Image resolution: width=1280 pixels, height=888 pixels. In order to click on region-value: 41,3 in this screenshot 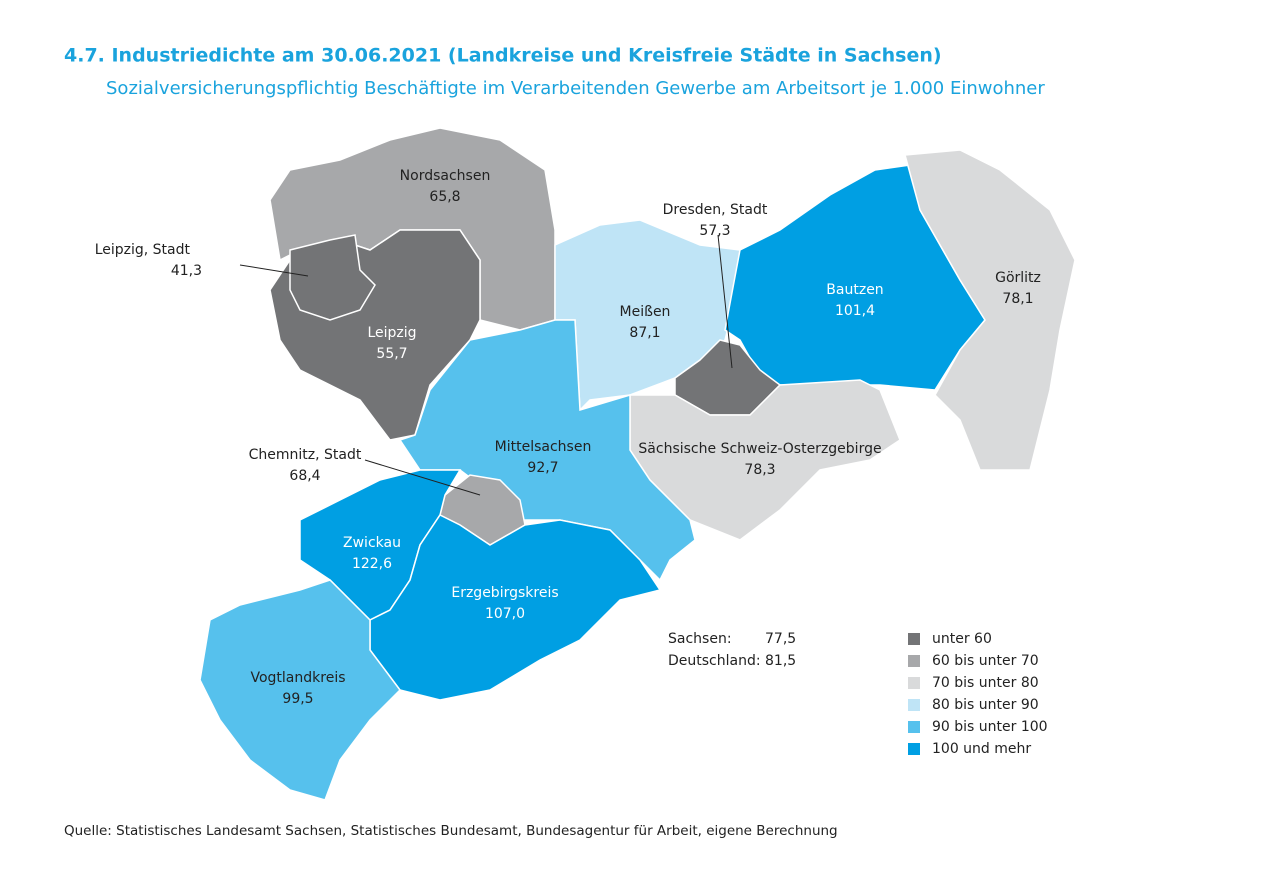, I will do `click(186, 271)`.